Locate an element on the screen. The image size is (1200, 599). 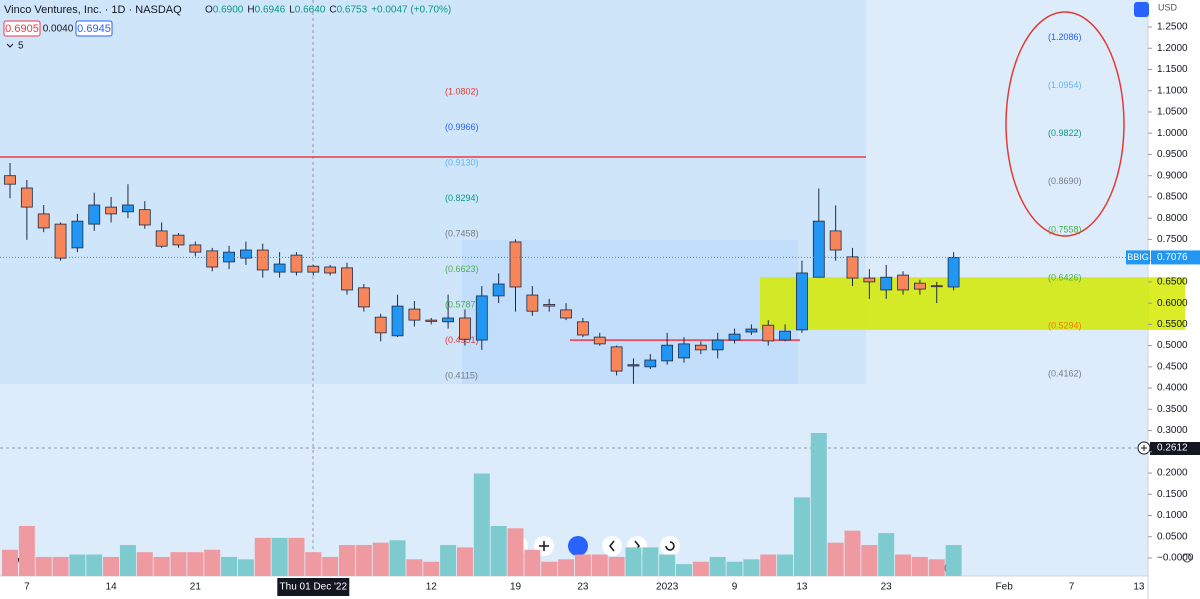
fib-label: (0.9822) is located at coordinates (1065, 133).